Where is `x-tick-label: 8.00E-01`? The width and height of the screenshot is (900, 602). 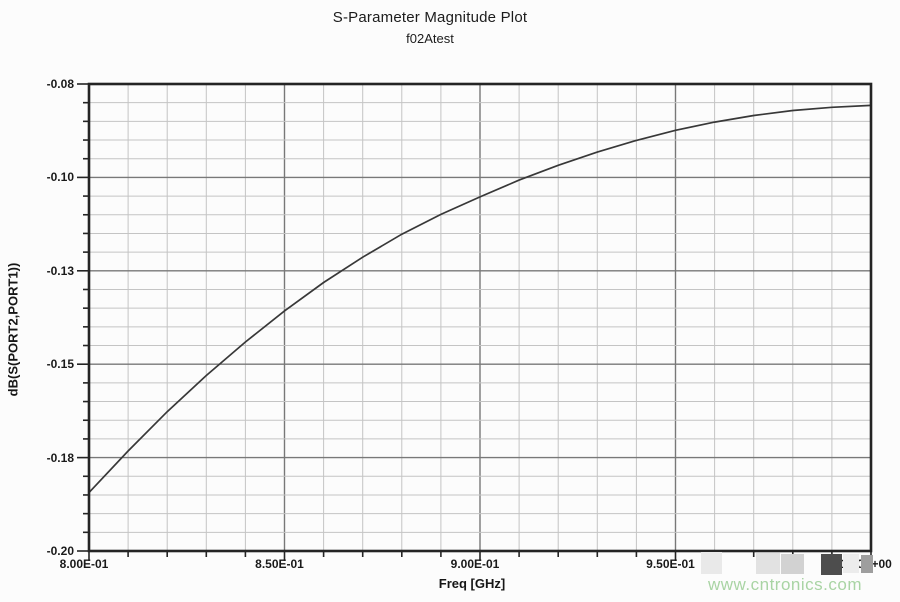 x-tick-label: 8.00E-01 is located at coordinates (84, 564).